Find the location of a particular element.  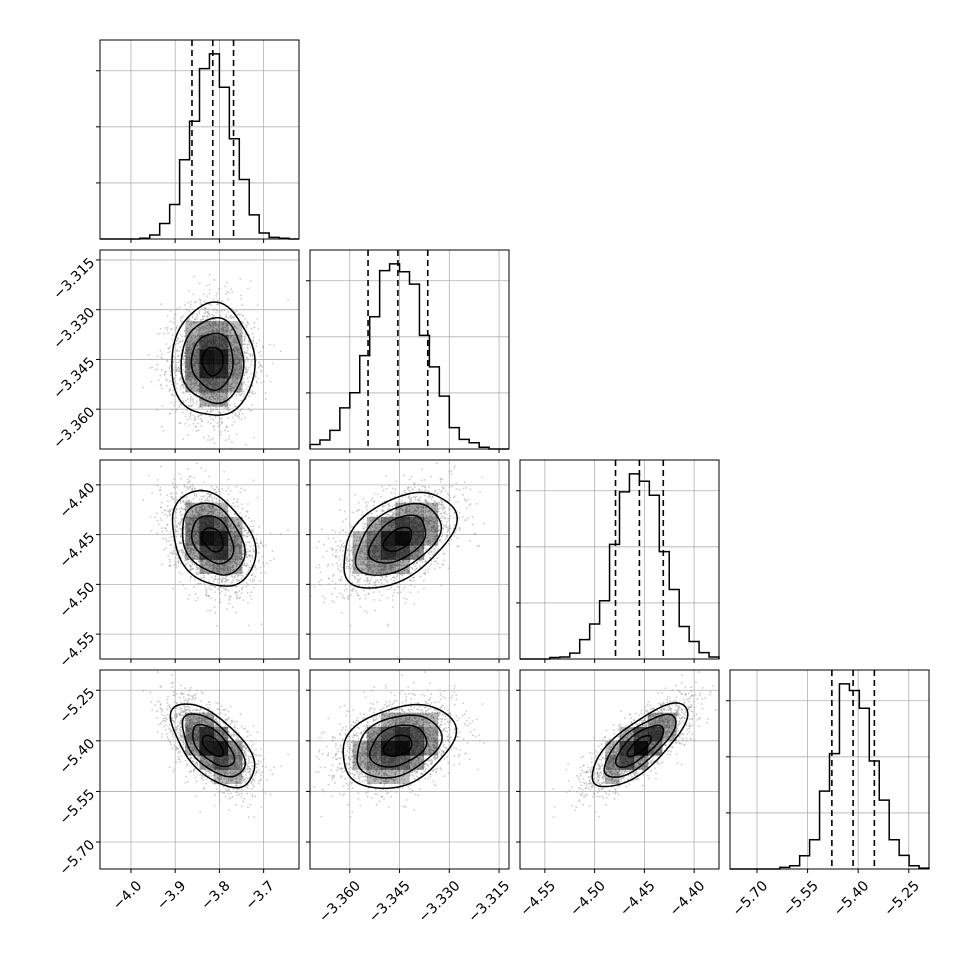

y-tick-label: −3.345 is located at coordinates (74, 378).